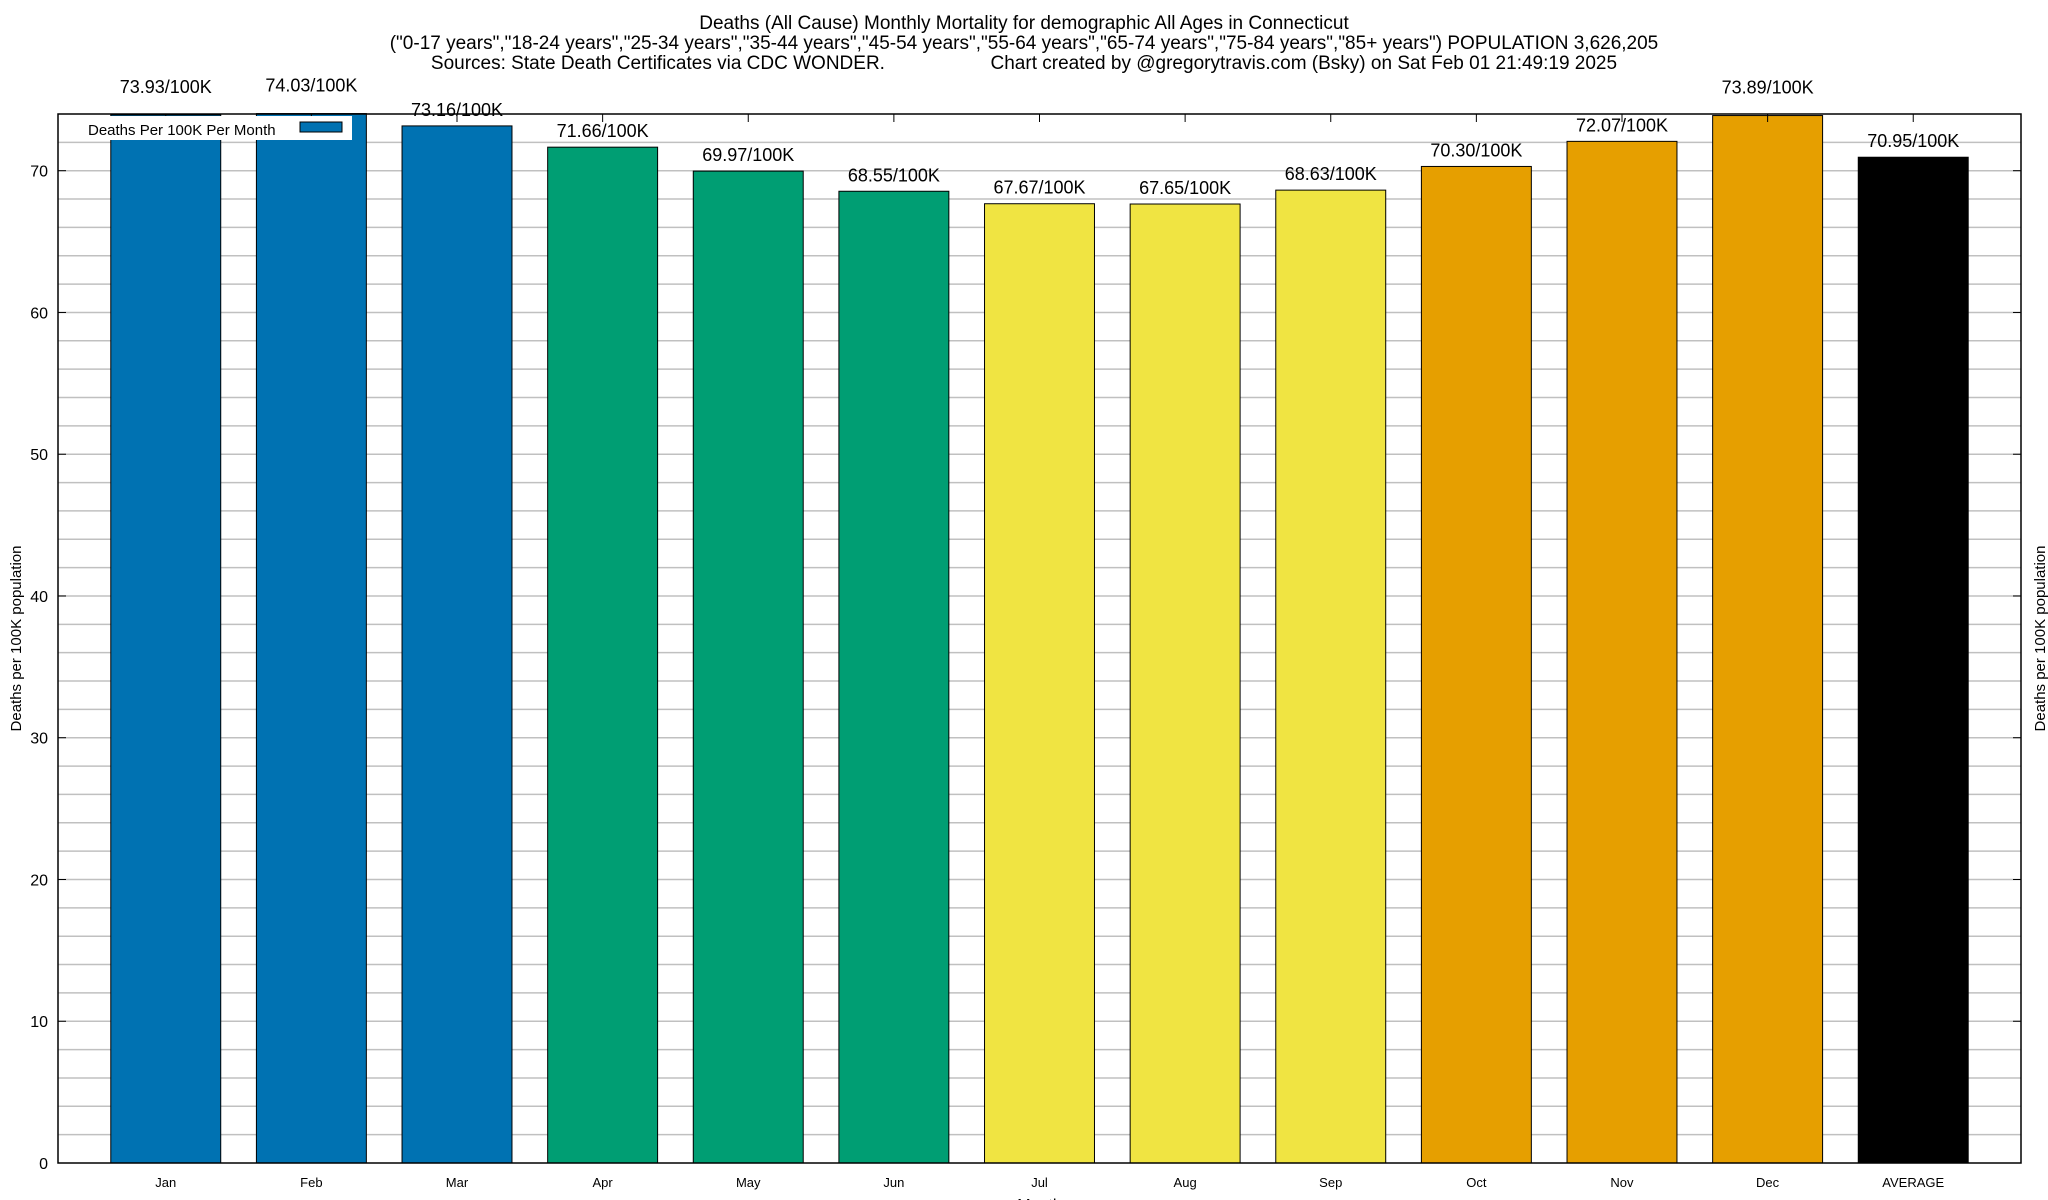 This screenshot has height=1200, width=2048. I want to click on y-tick-label: 40, so click(39, 597).